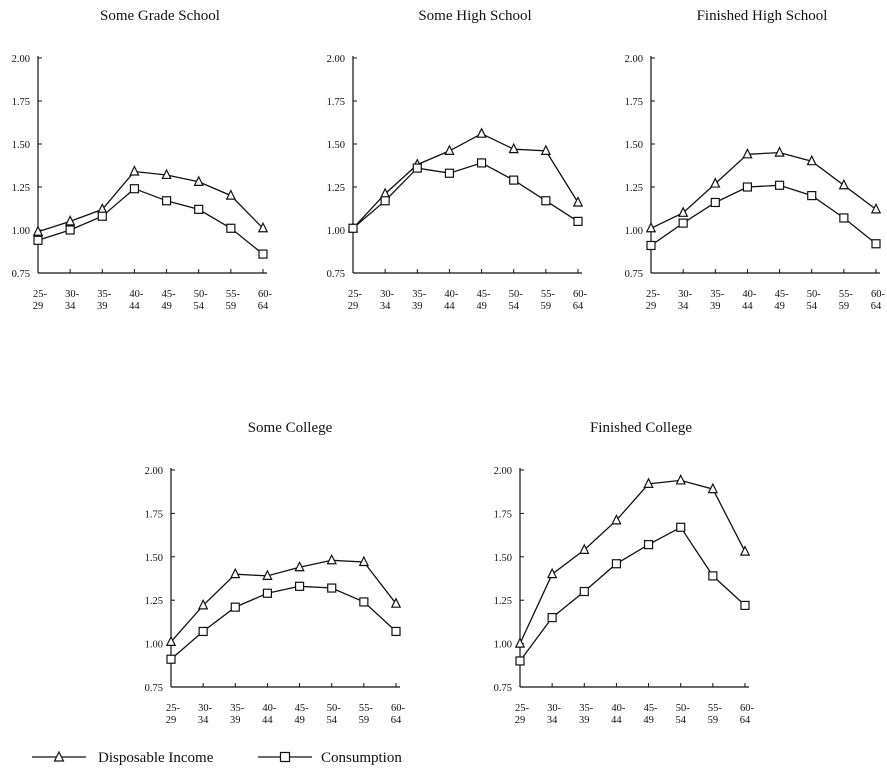  I want to click on legend-label-disposable-income: Disposable Income, so click(156, 758).